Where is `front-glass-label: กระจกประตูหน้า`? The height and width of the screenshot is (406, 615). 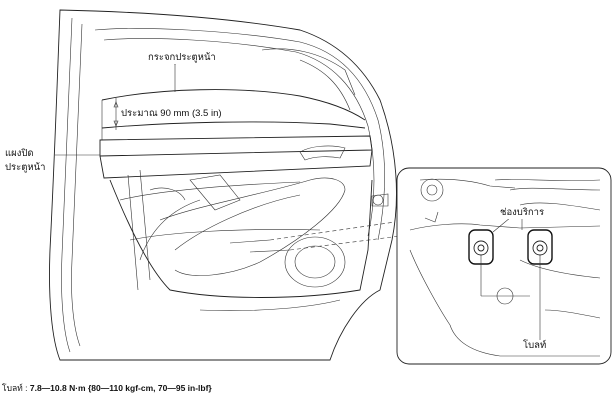 front-glass-label: กระจกประตูหน้า is located at coordinates (182, 58).